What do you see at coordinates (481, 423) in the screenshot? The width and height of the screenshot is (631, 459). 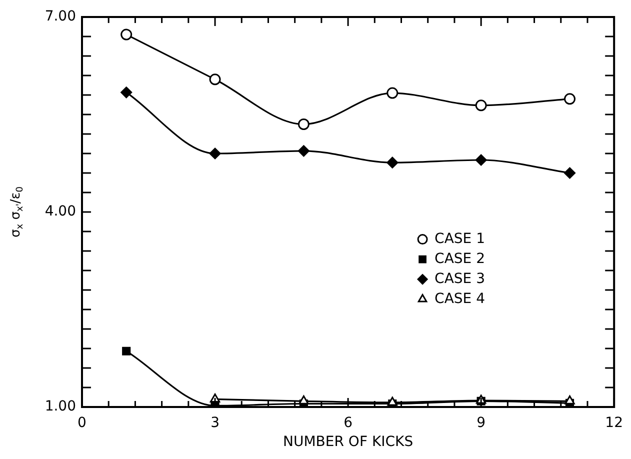 I see `x-tick-label: 9` at bounding box center [481, 423].